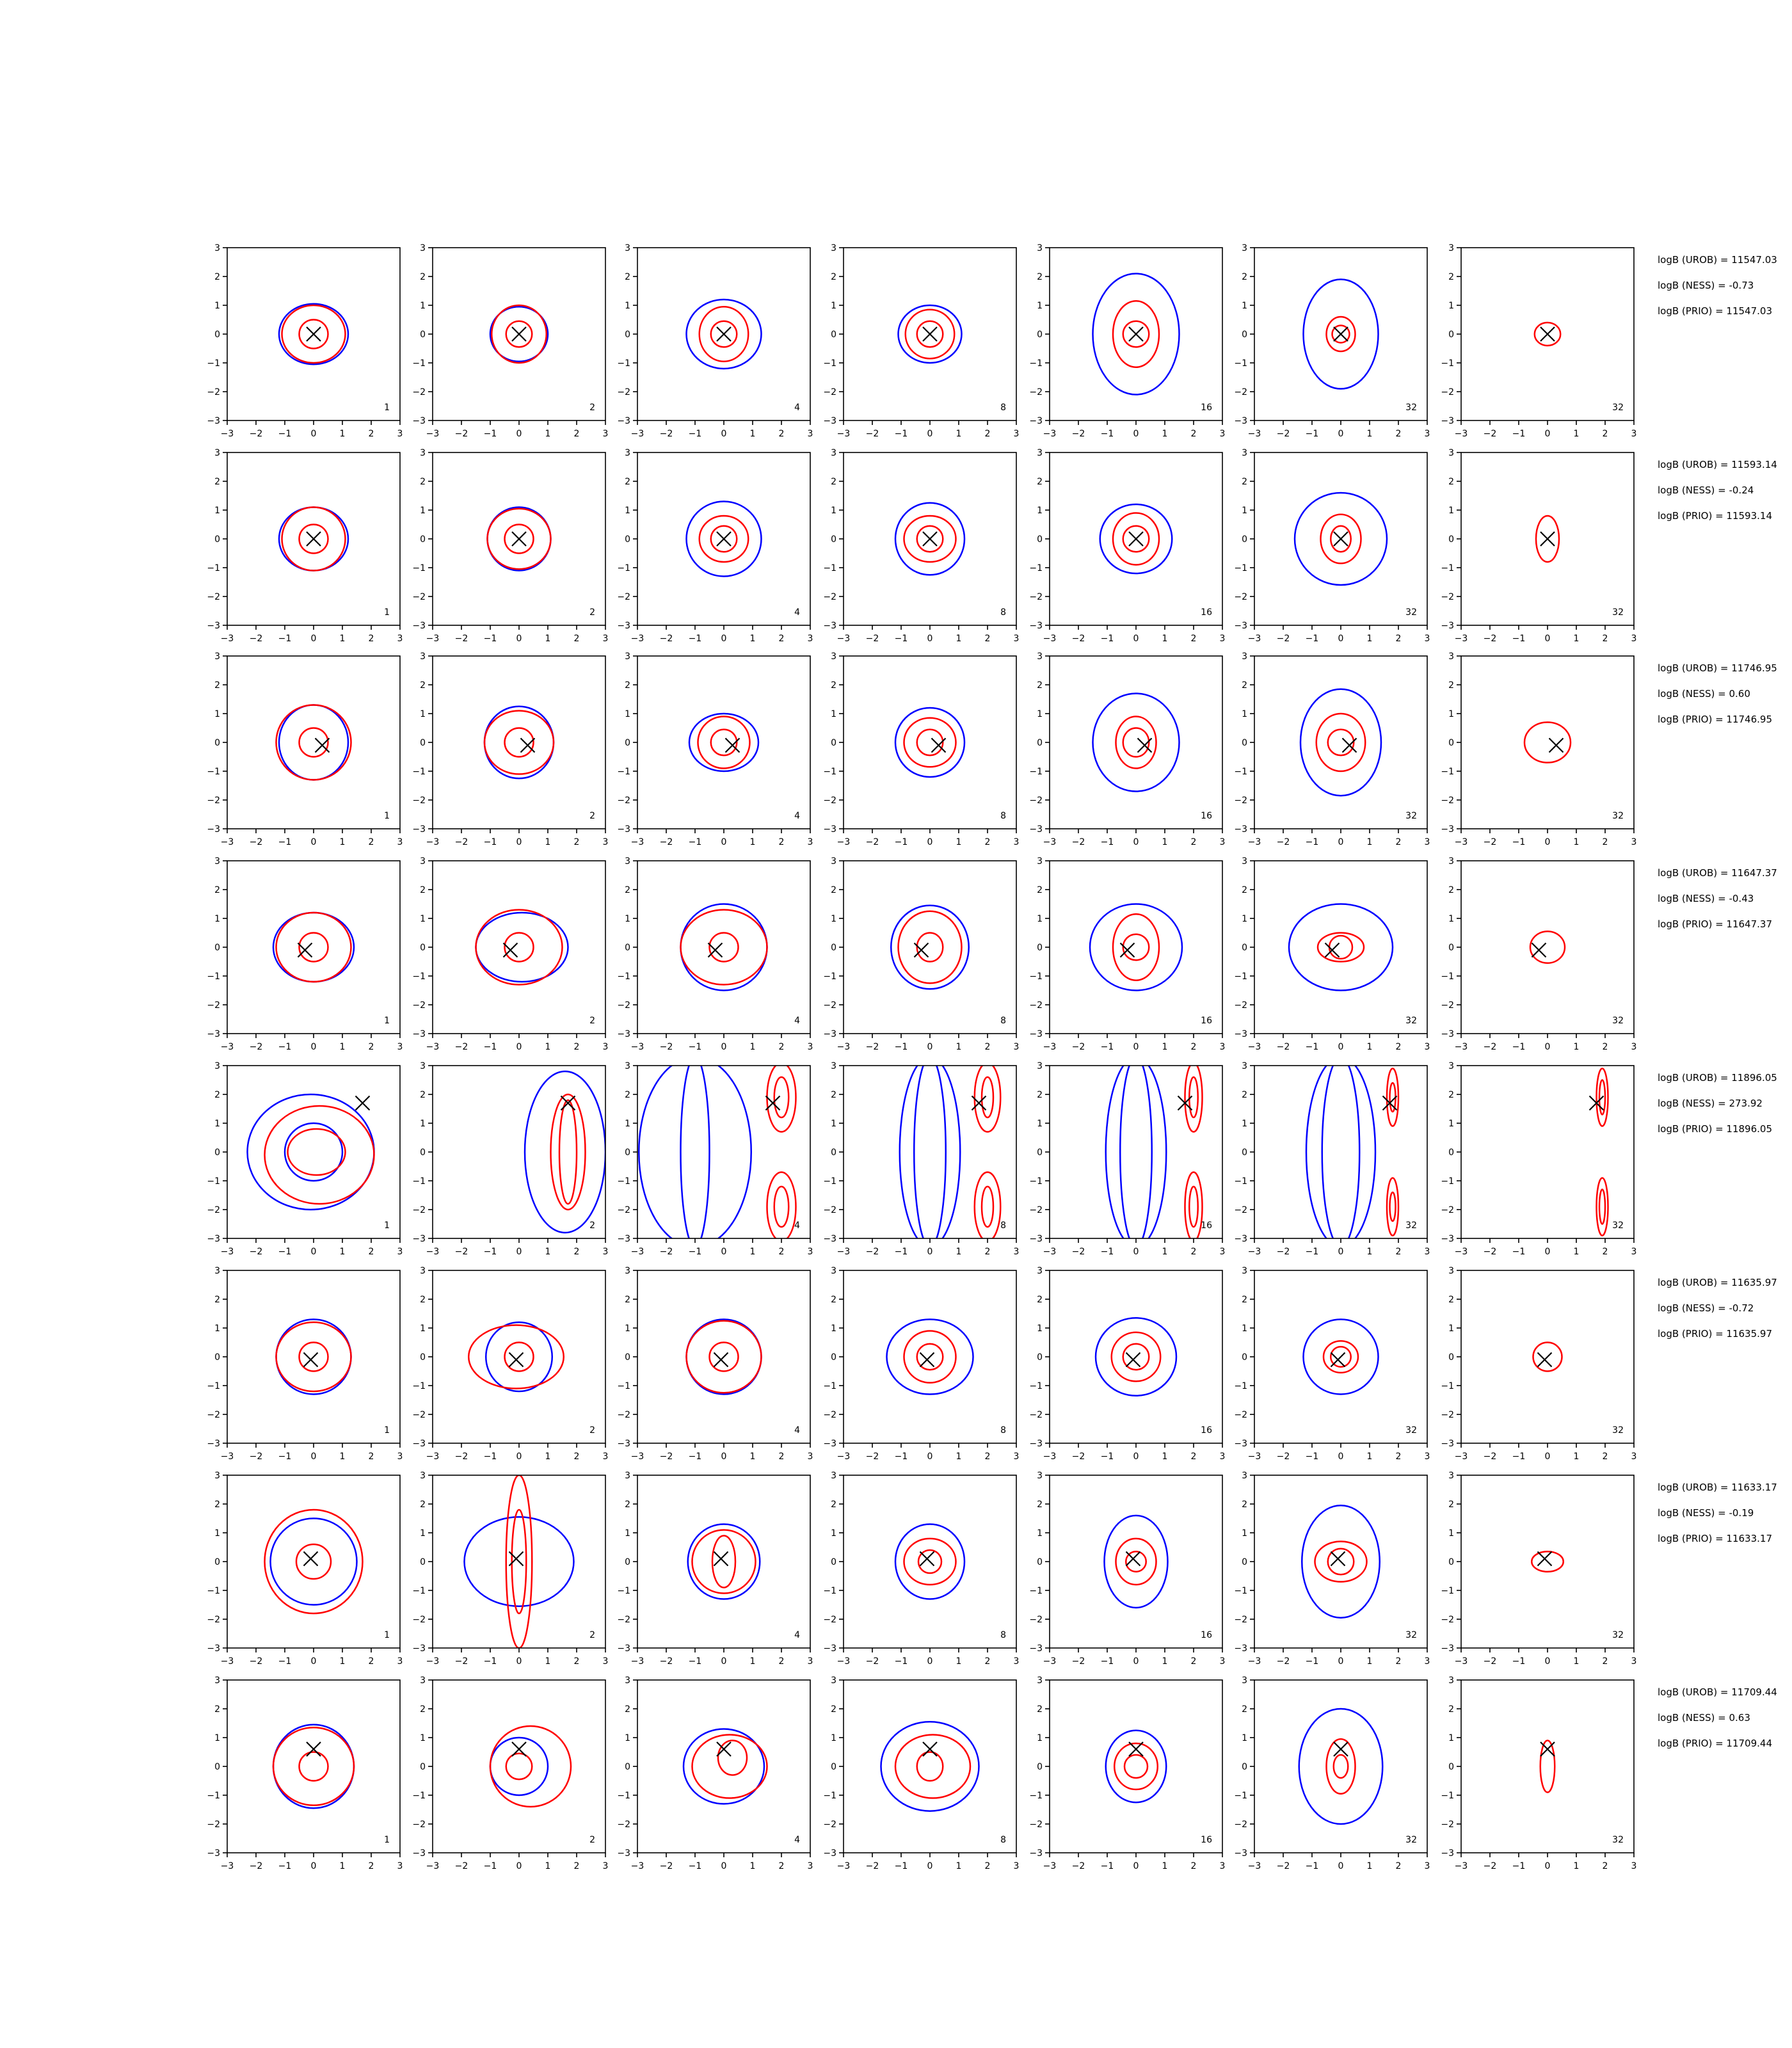 The height and width of the screenshot is (2048, 1792). Describe the element at coordinates (1715, 516) in the screenshot. I see `logb-annotation: logB (PRIO) = 11593.14` at that location.